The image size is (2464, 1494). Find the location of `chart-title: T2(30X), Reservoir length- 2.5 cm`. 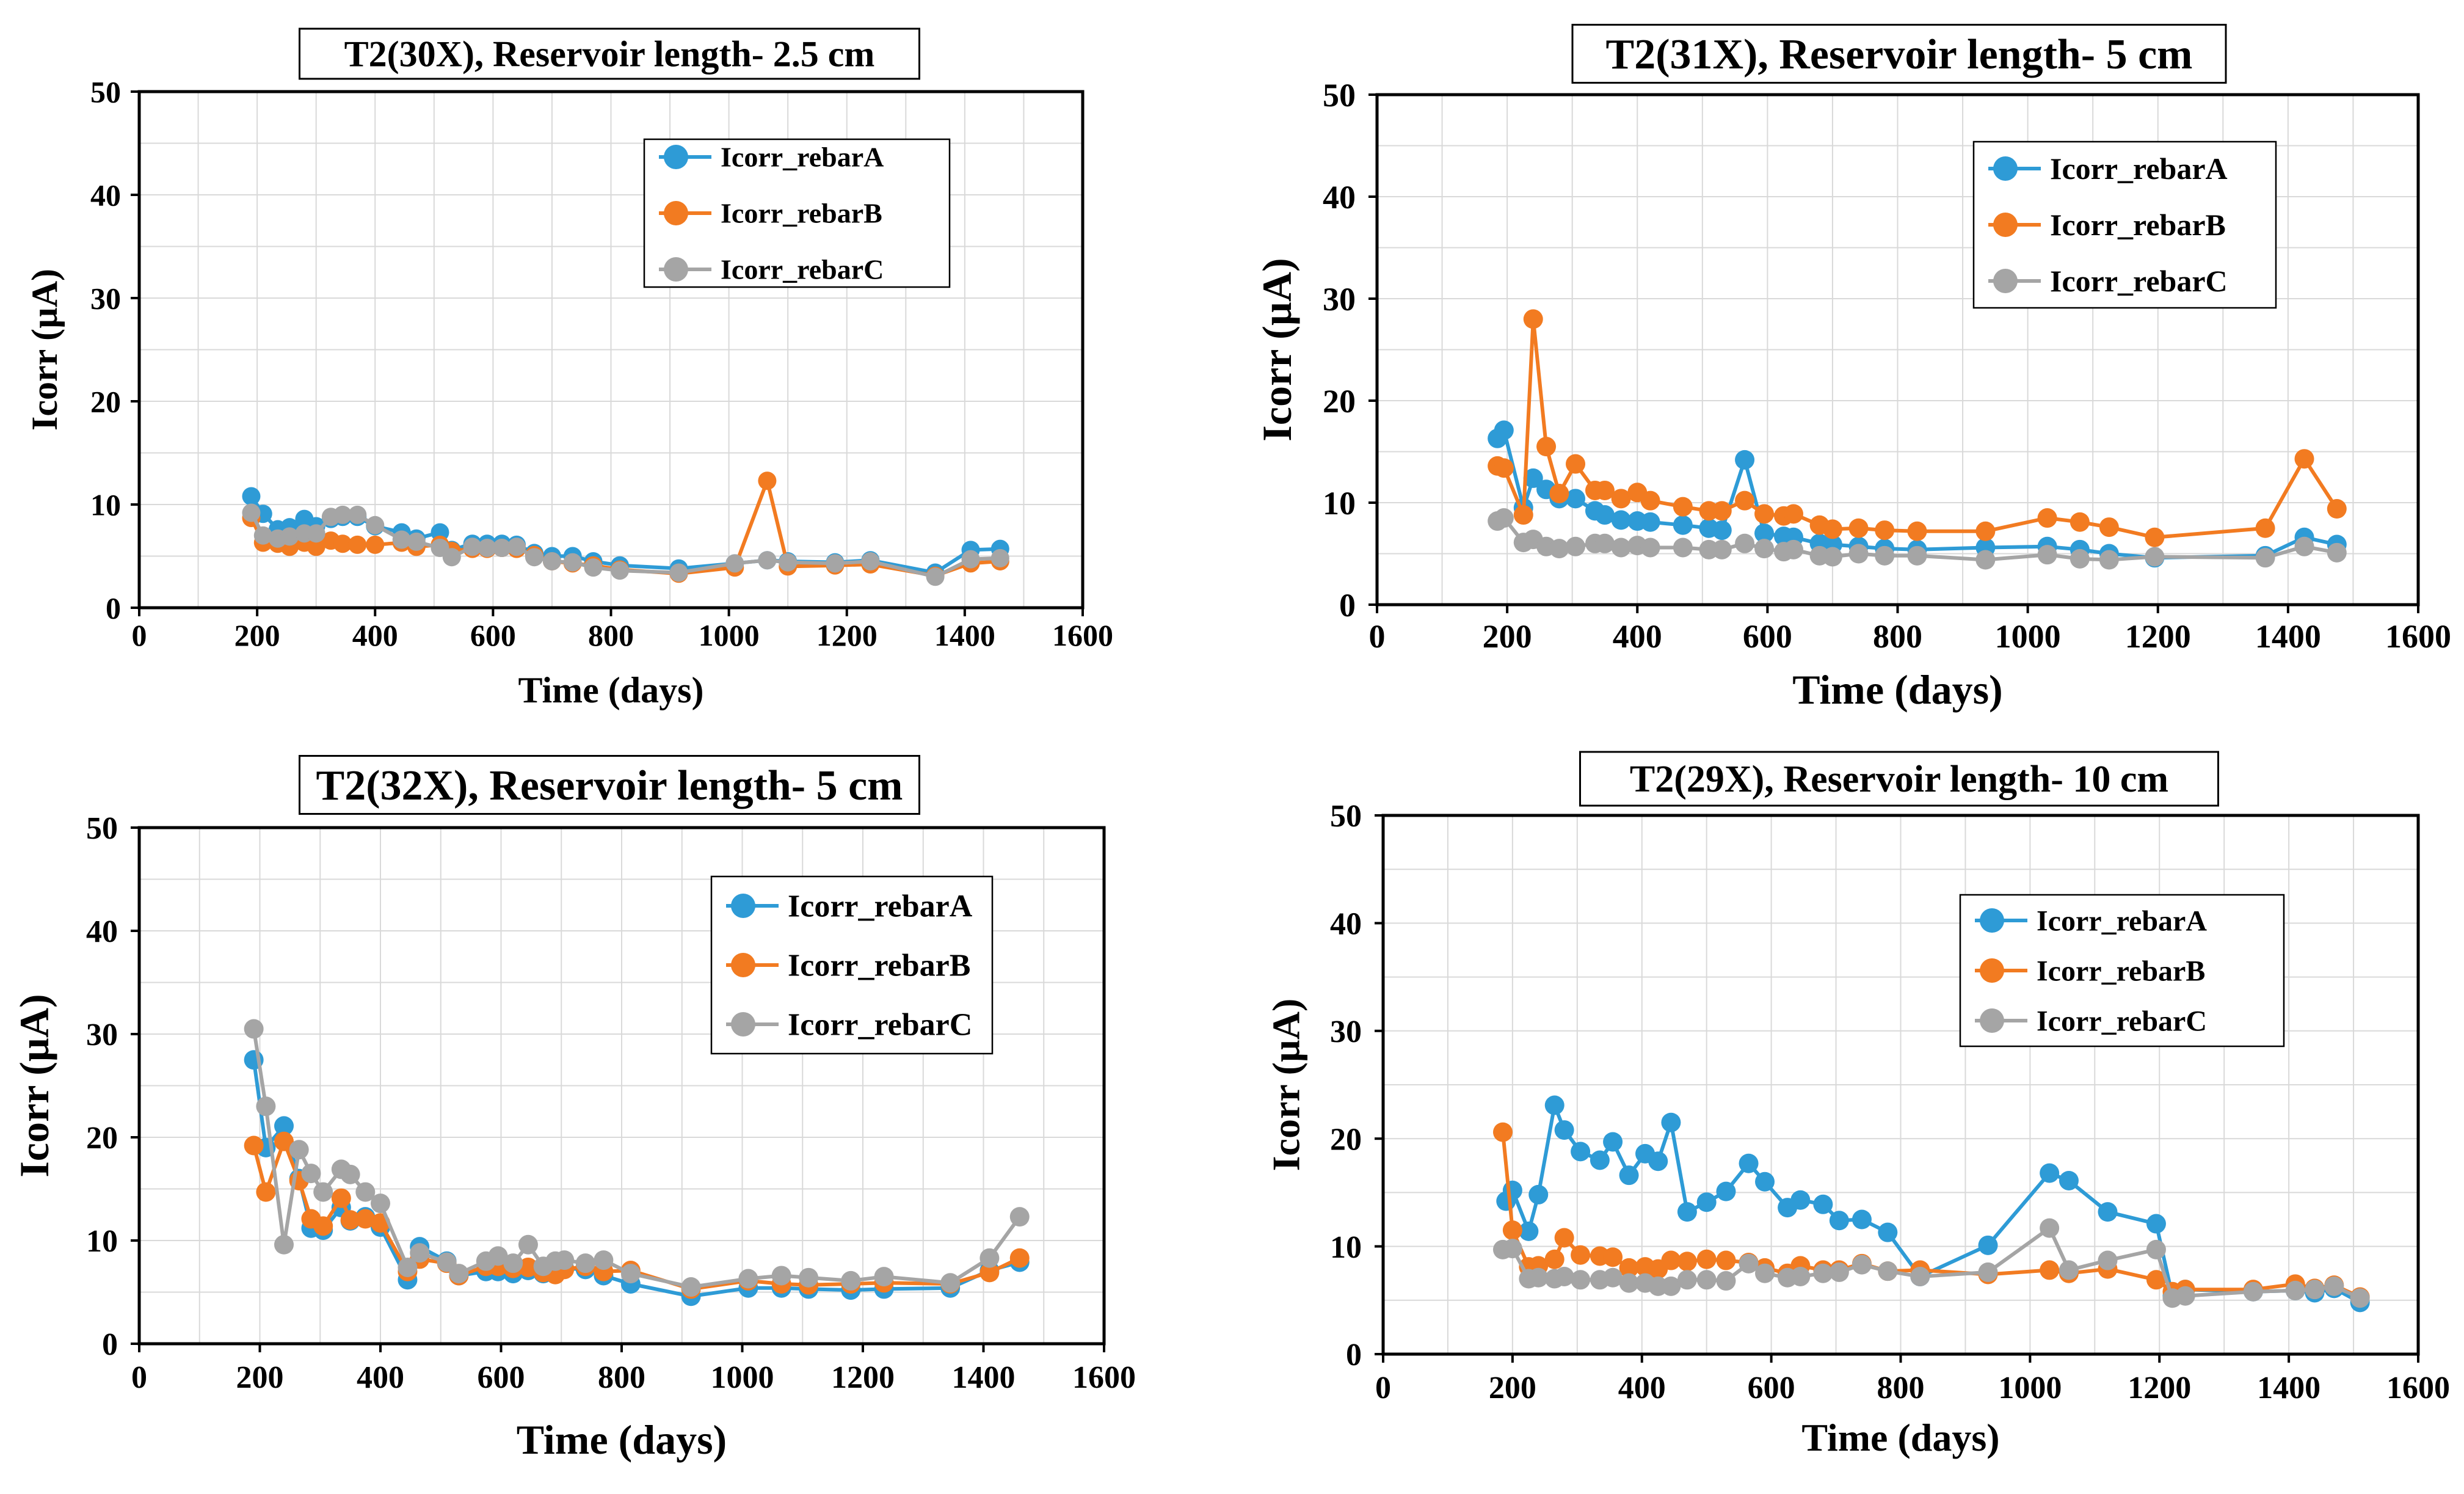

chart-title: T2(30X), Reservoir length- 2.5 cm is located at coordinates (609, 54).